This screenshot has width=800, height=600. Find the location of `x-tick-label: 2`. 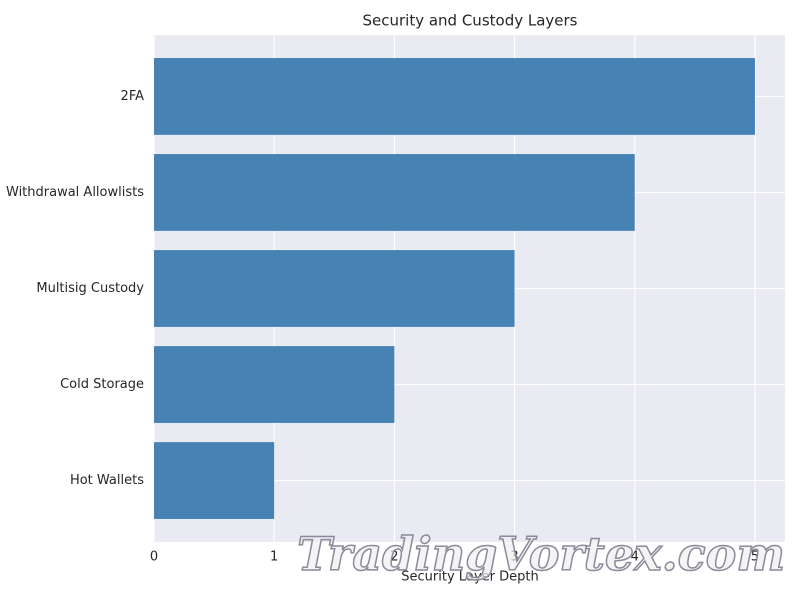

x-tick-label: 2 is located at coordinates (394, 557).